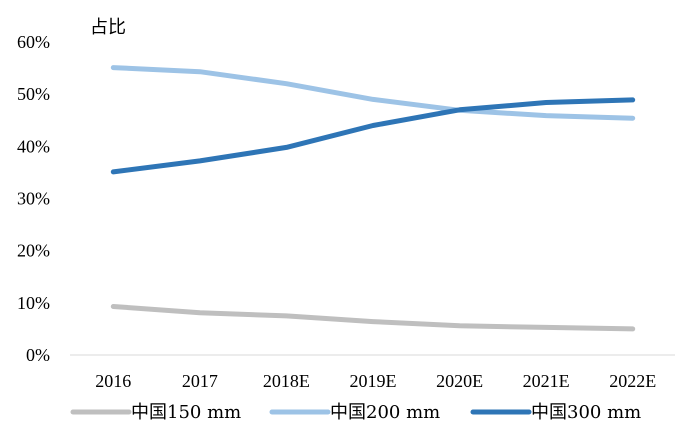 The image size is (675, 427). What do you see at coordinates (632, 381) in the screenshot?
I see `x-tick-label: 2022E` at bounding box center [632, 381].